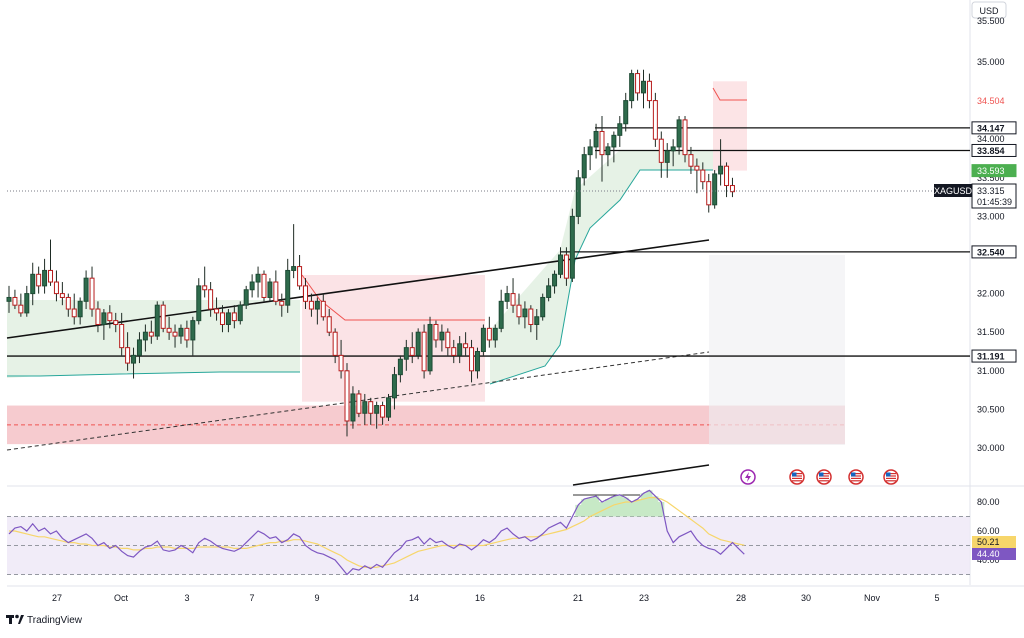 Image resolution: width=1024 pixels, height=638 pixels. I want to click on divergence-trendline, so click(641, 475).